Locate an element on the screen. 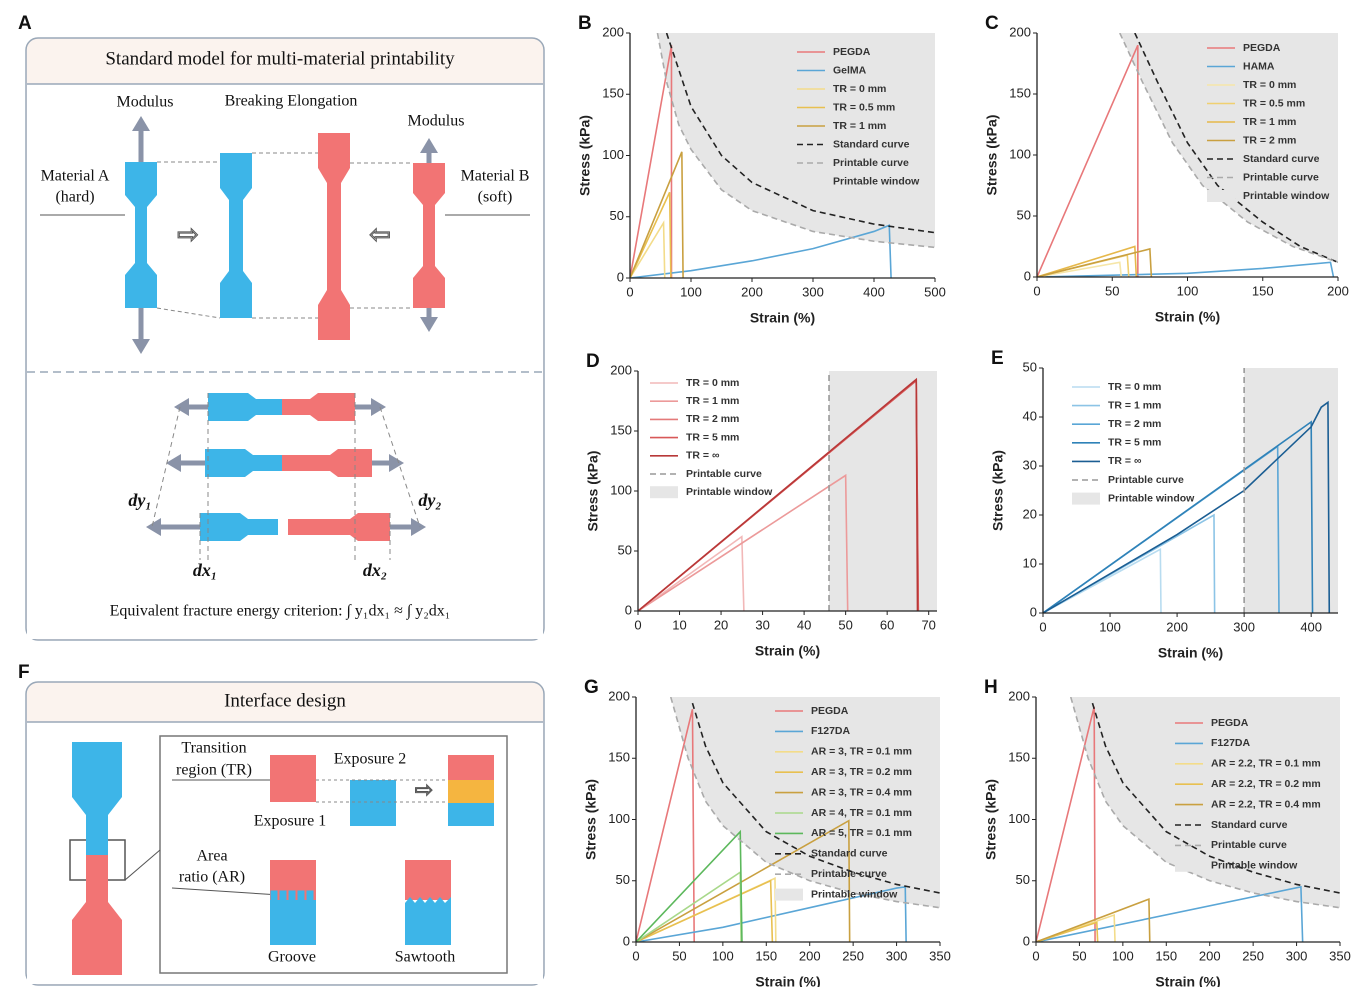  legend-label: AR = 5, TR = 0.1 mm is located at coordinates (861, 833).